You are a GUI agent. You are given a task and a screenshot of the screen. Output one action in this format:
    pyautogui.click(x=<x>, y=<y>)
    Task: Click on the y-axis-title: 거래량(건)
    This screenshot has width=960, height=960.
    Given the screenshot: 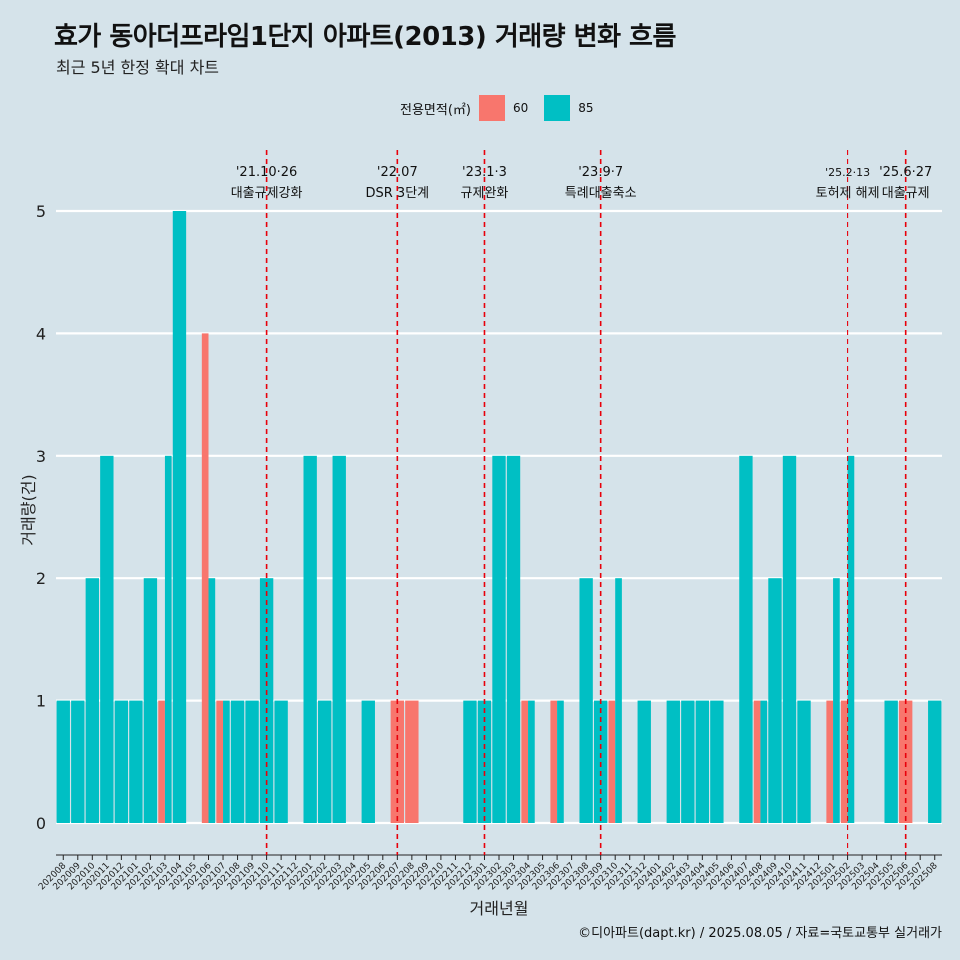 What is the action you would take?
    pyautogui.click(x=28, y=509)
    